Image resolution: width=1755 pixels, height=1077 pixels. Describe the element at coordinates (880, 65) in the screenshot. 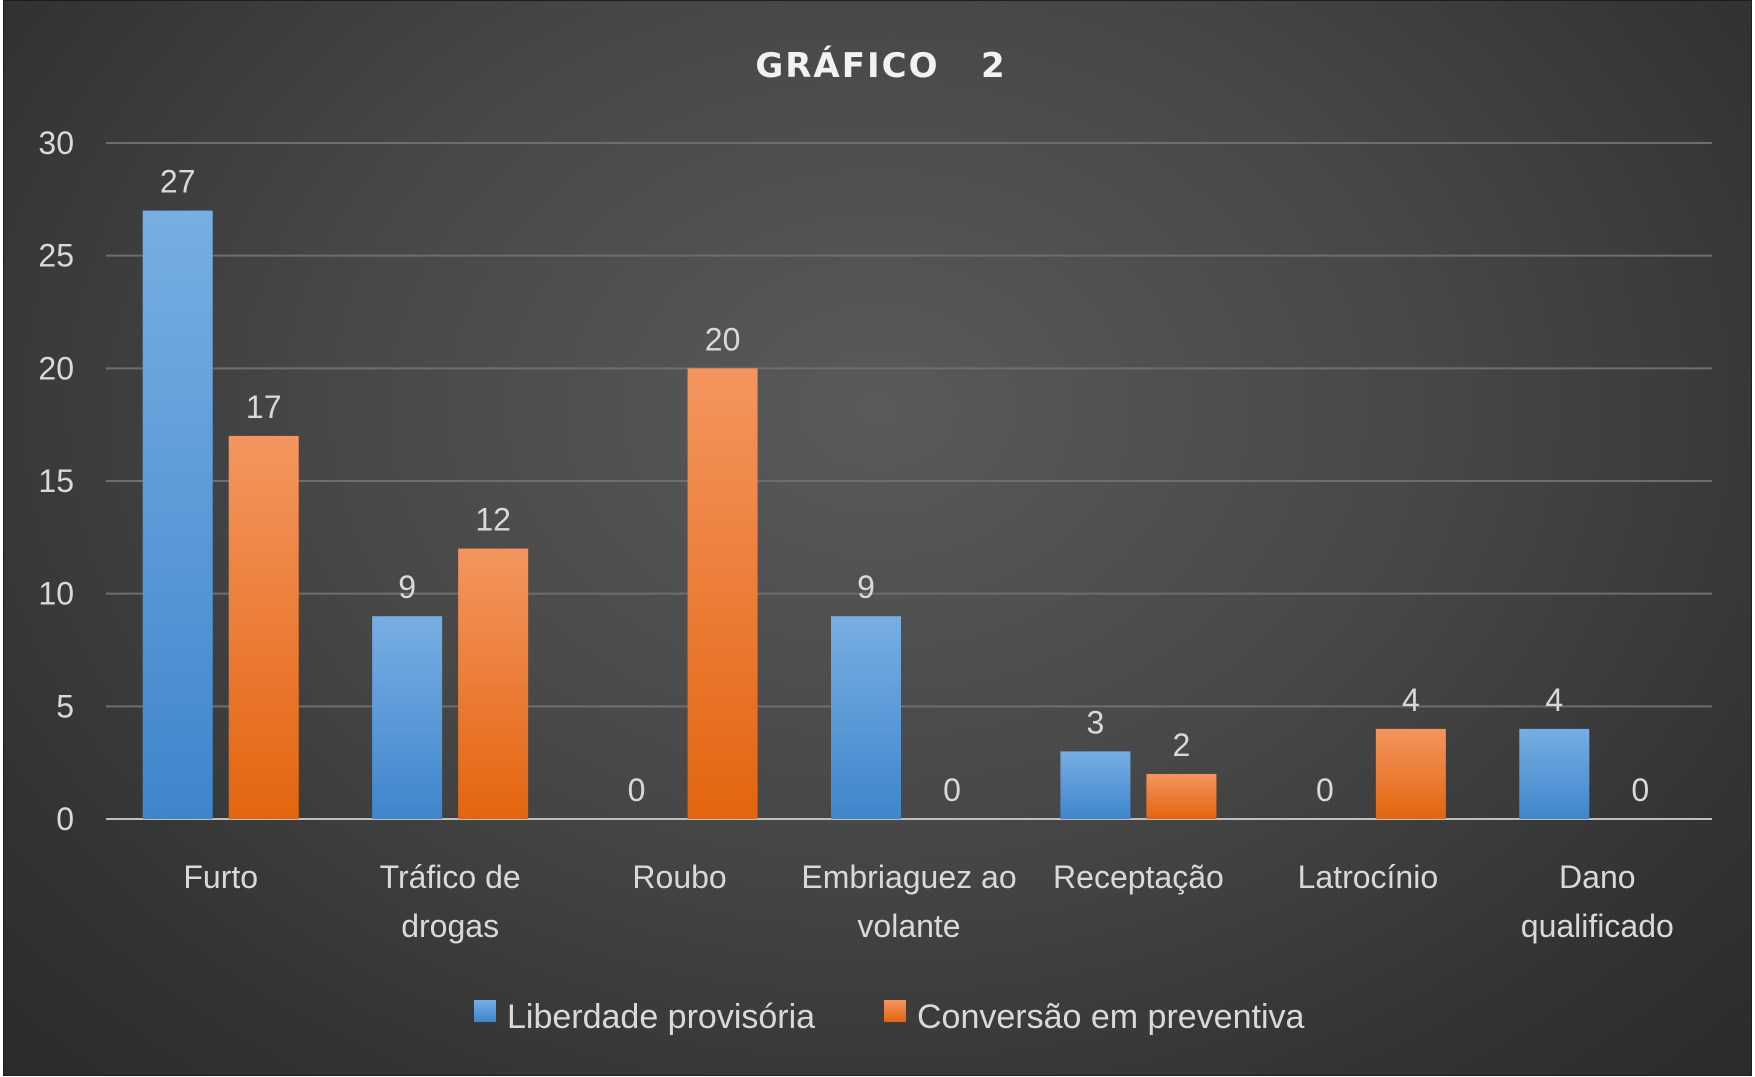

I see `chart-title: GRÁFICO 2` at that location.